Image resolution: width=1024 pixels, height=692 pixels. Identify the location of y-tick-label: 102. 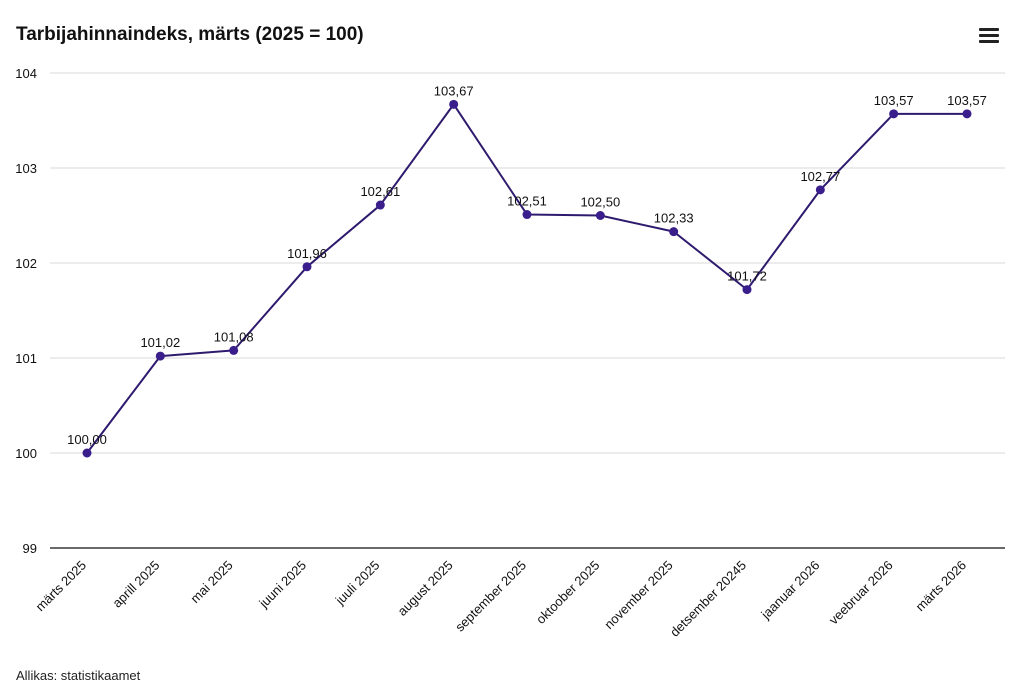
(26, 263).